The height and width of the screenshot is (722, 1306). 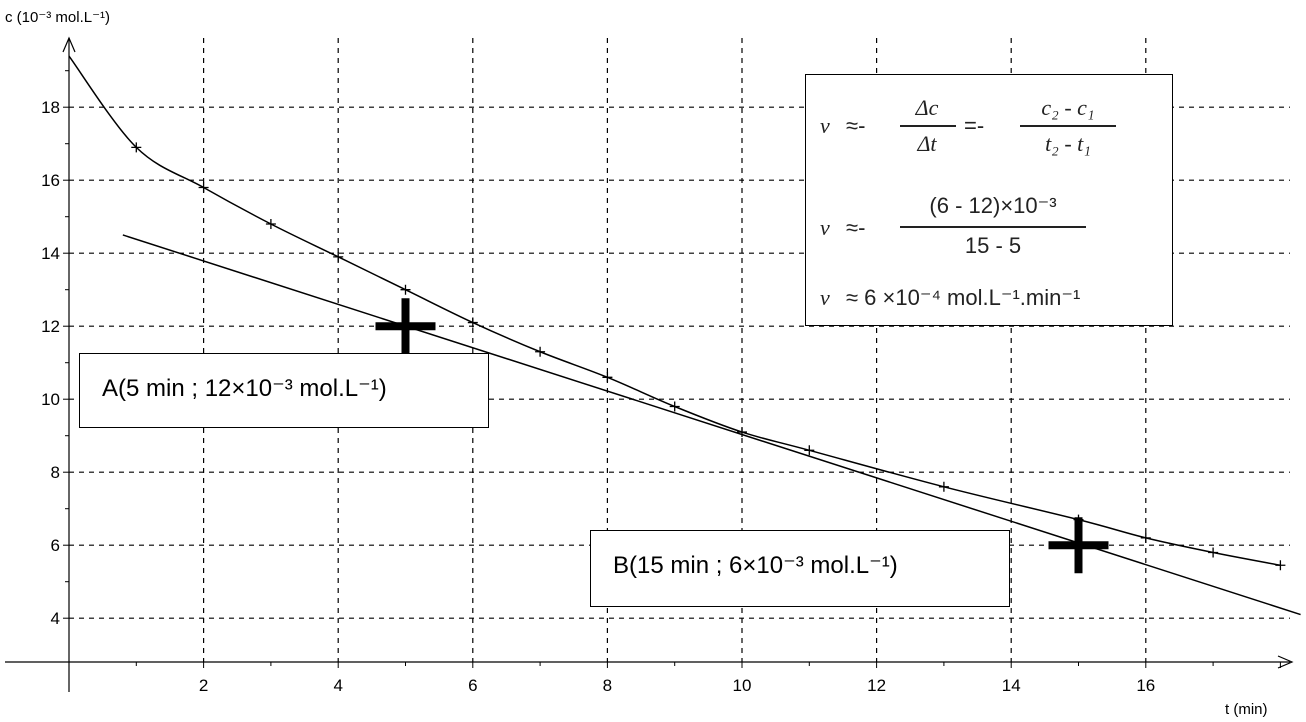 What do you see at coordinates (55, 349) in the screenshot?
I see `y-tick-labels: 4 6 8 10 12 14 16 18` at bounding box center [55, 349].